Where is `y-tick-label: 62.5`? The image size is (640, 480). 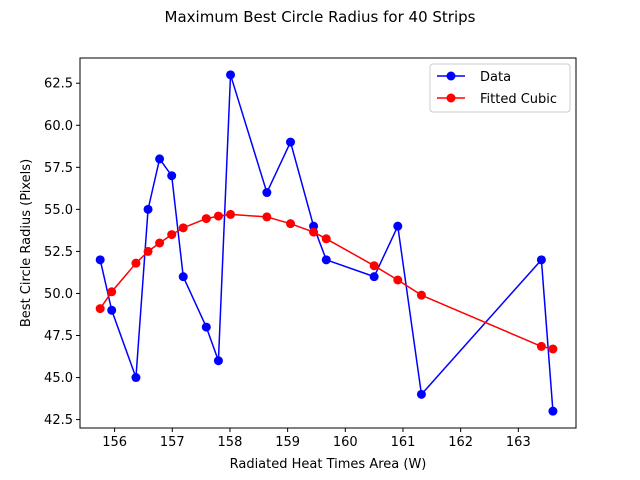
y-tick-label: 62.5 is located at coordinates (58, 84).